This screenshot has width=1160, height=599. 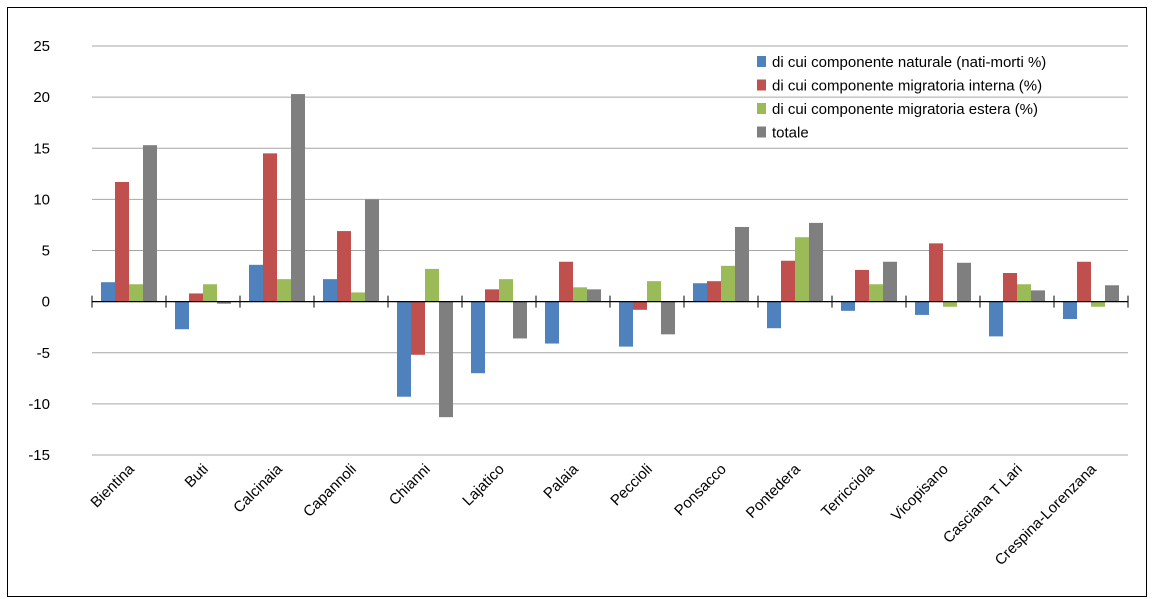 What do you see at coordinates (41, 46) in the screenshot?
I see `y-tick-label: 25` at bounding box center [41, 46].